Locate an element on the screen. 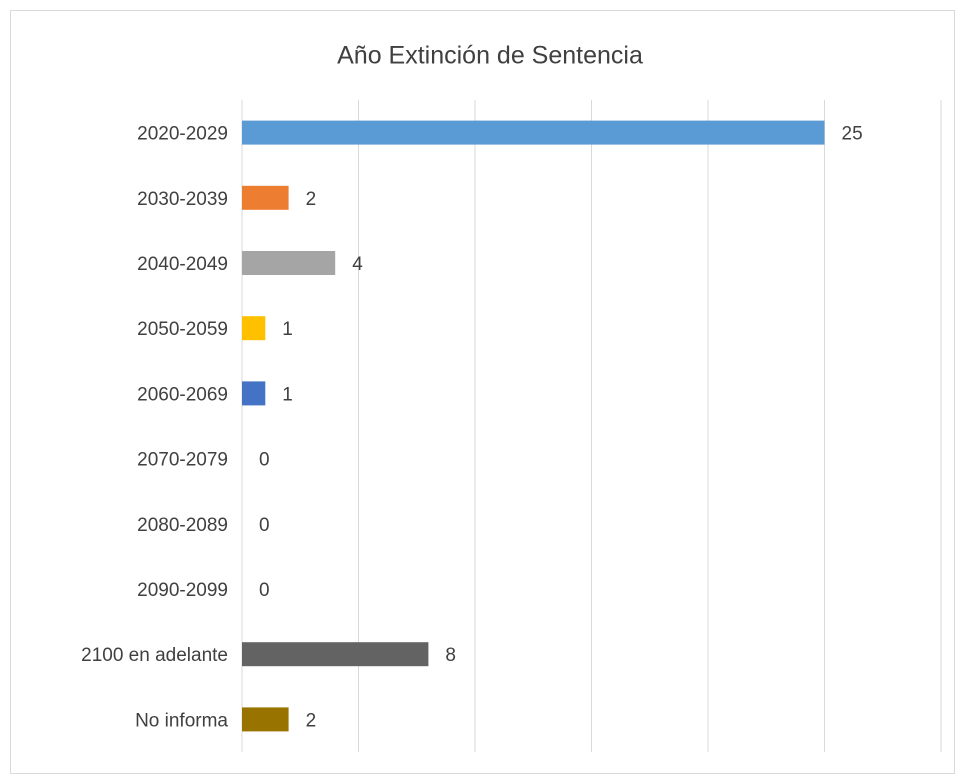 This screenshot has width=956, height=775. y-tick-label: No informa is located at coordinates (181, 720).